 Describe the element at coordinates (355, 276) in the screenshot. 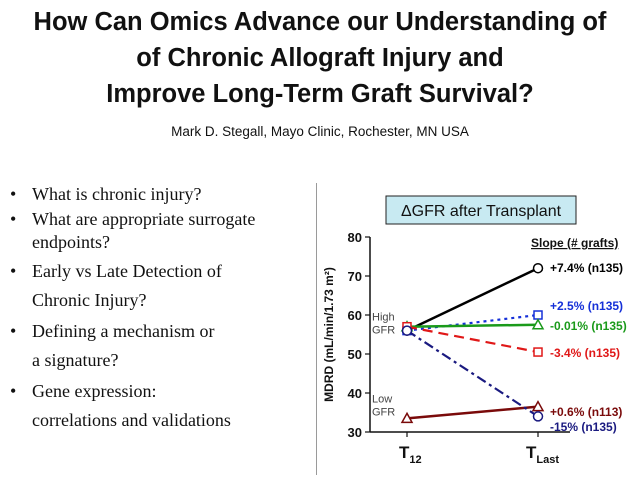

I see `y-tick-label: 70` at that location.